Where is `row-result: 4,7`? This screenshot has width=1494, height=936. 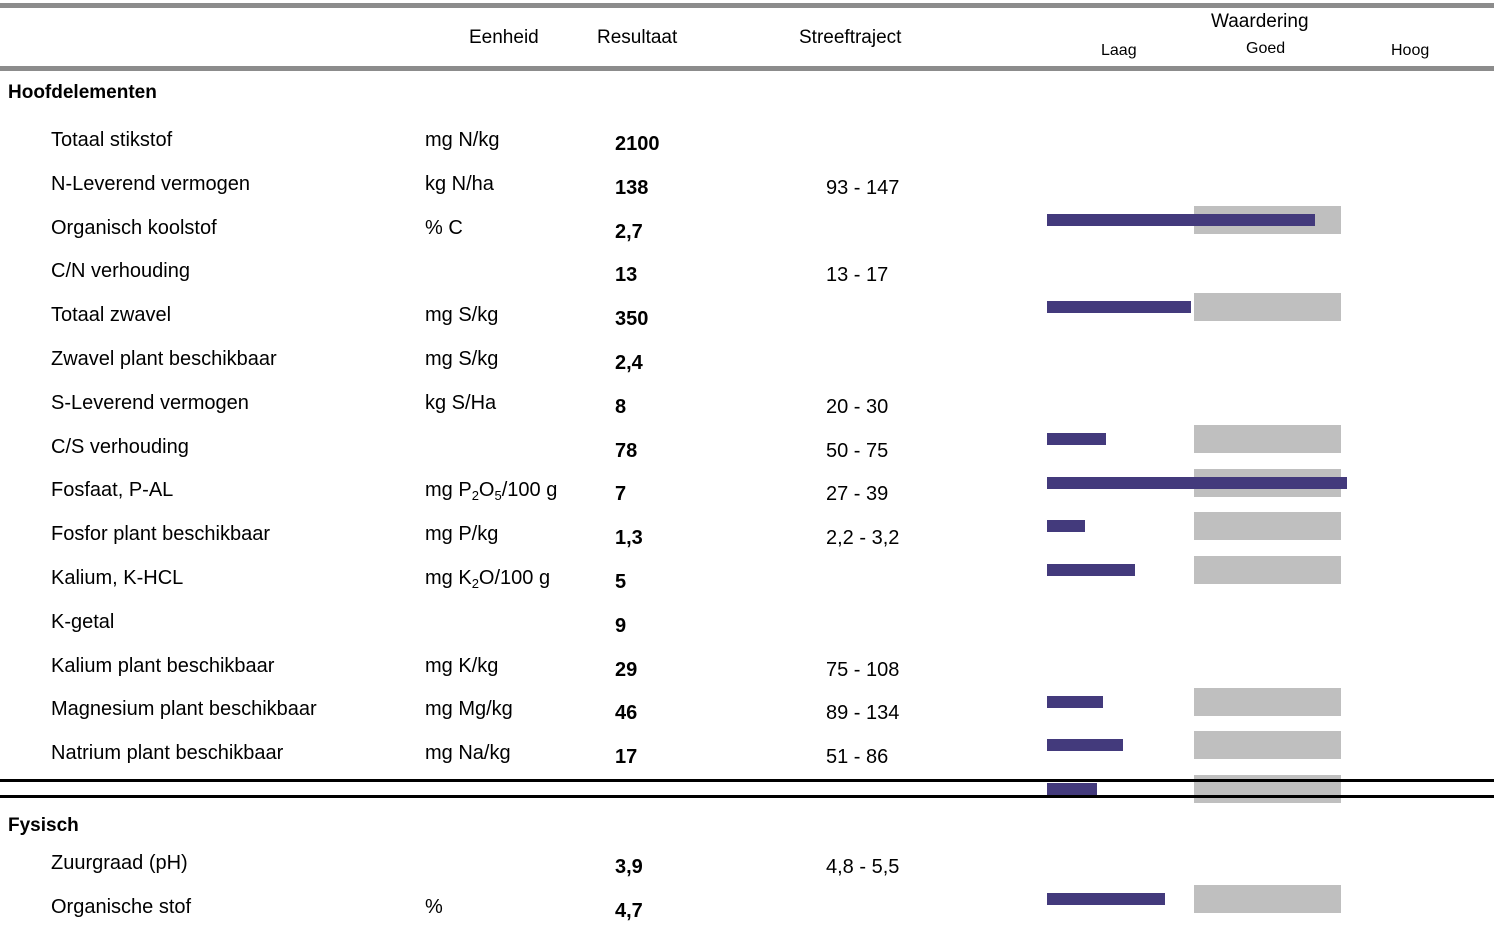
row-result: 4,7 is located at coordinates (629, 911).